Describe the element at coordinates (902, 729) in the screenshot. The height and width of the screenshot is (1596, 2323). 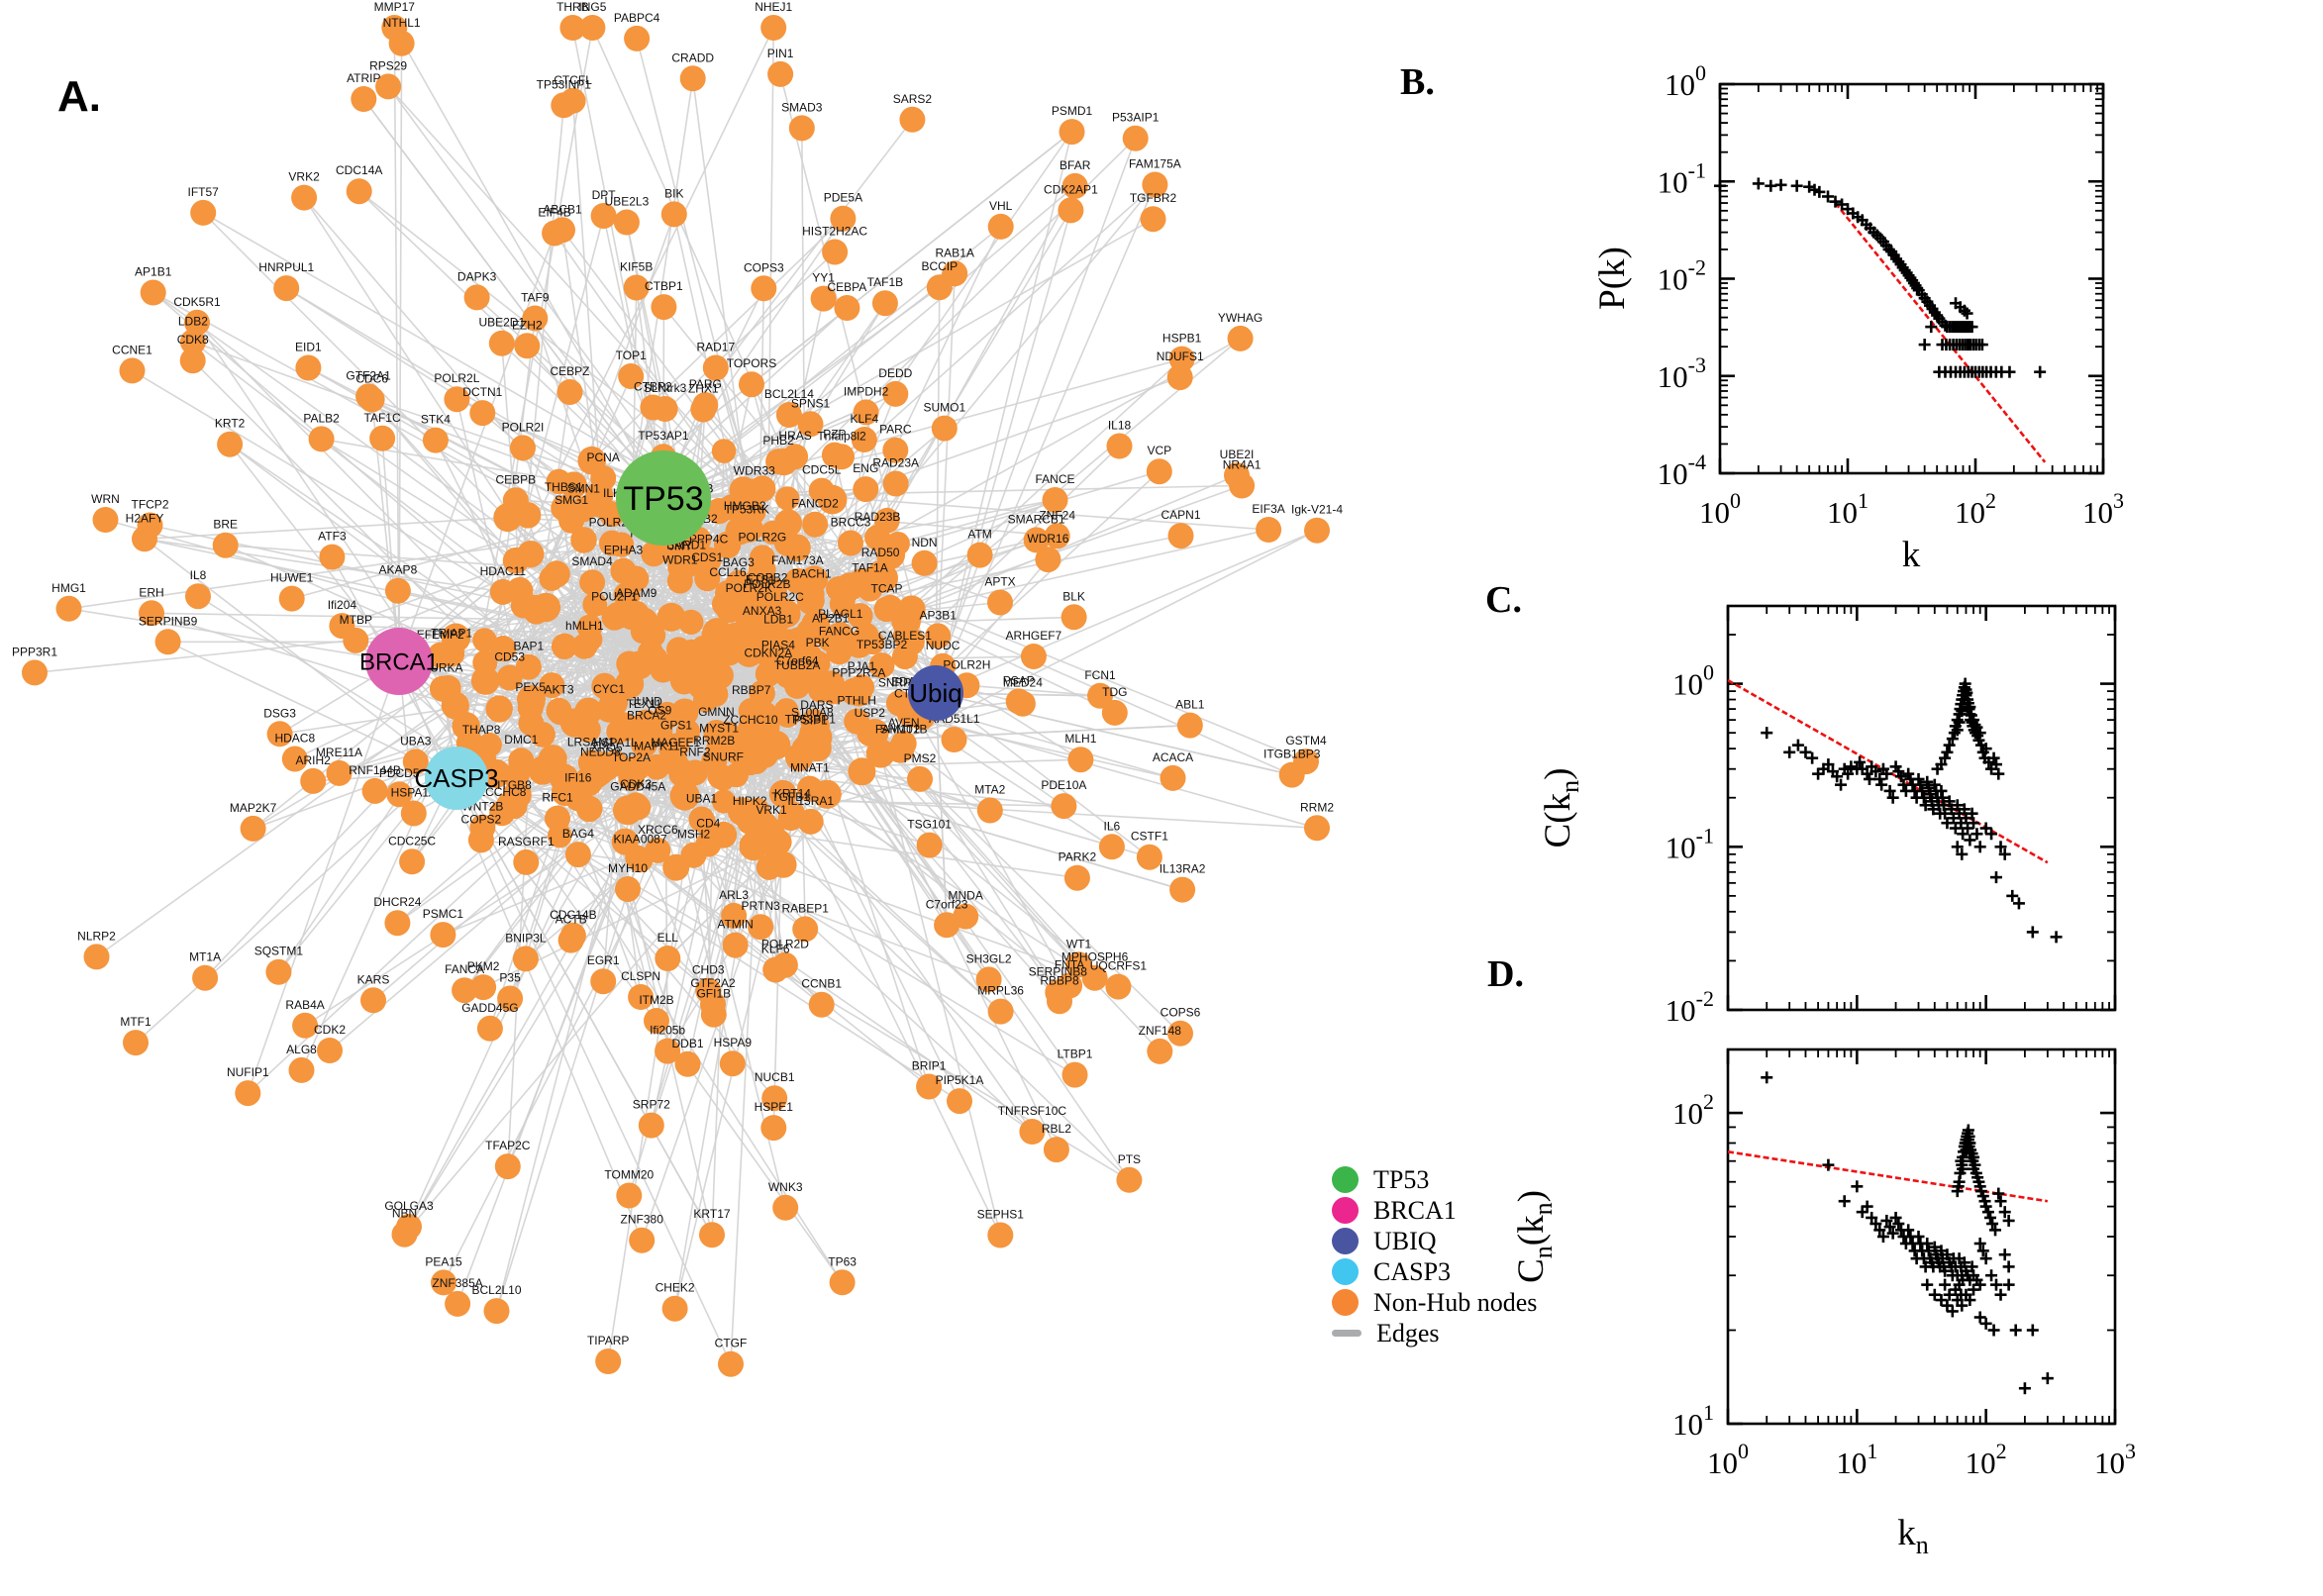
I see `svg-text: FAM101B` at that location.